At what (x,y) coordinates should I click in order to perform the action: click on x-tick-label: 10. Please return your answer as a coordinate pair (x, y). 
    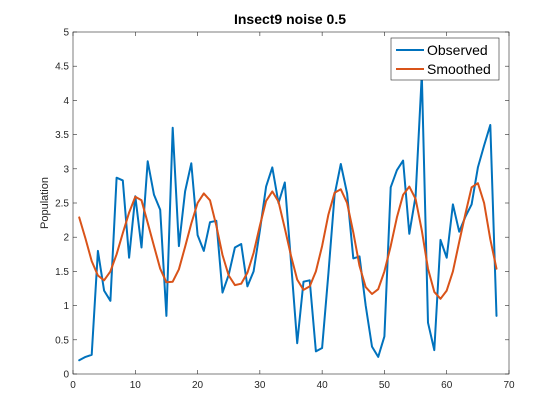
    Looking at the image, I should click on (136, 385).